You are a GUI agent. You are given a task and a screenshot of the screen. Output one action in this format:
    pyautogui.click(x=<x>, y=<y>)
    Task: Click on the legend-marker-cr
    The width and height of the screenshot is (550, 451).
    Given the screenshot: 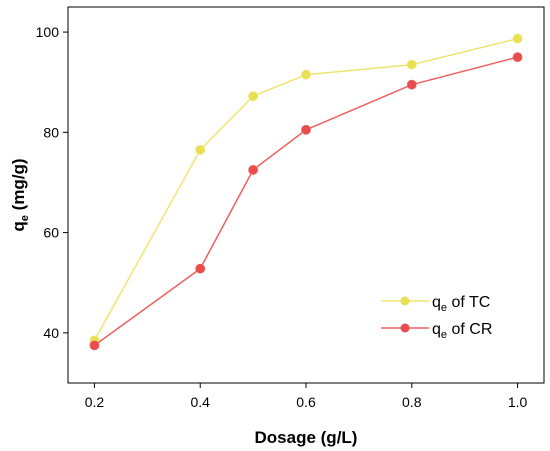 What is the action you would take?
    pyautogui.click(x=405, y=328)
    